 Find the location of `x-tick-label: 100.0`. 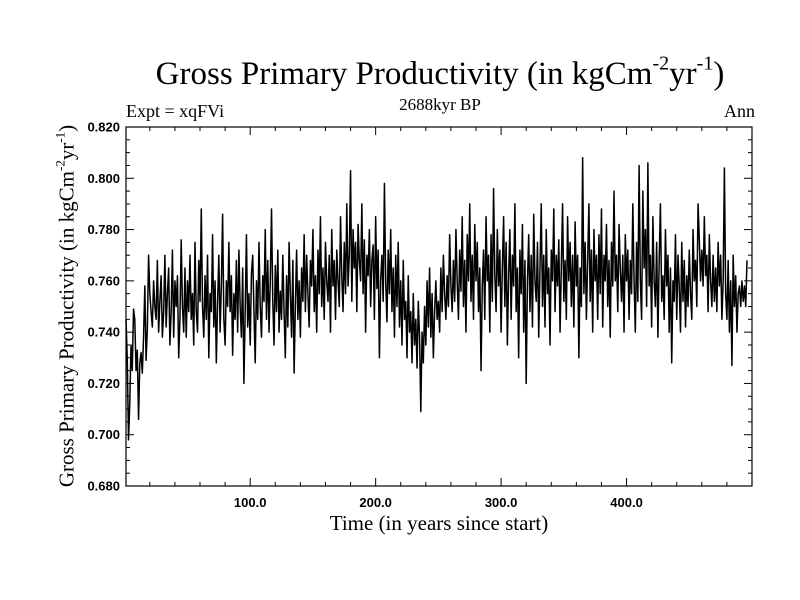

x-tick-label: 100.0 is located at coordinates (250, 502).